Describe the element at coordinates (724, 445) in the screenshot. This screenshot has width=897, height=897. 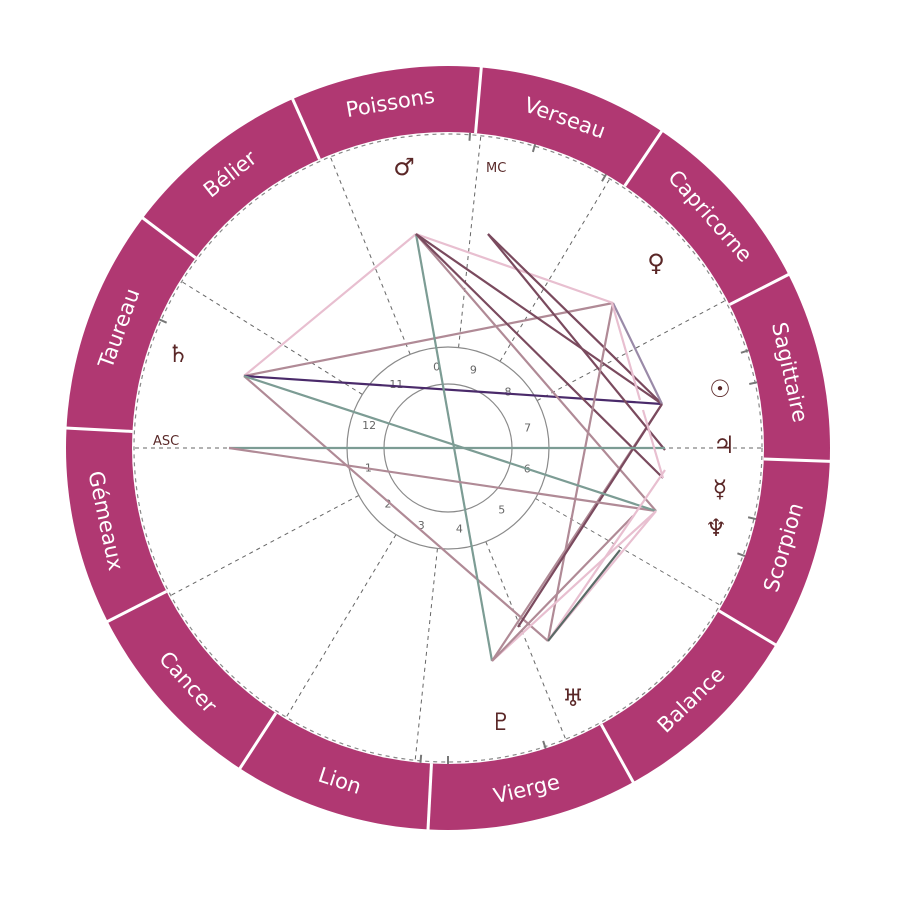
I see `jupiter-glyph: ♃` at that location.